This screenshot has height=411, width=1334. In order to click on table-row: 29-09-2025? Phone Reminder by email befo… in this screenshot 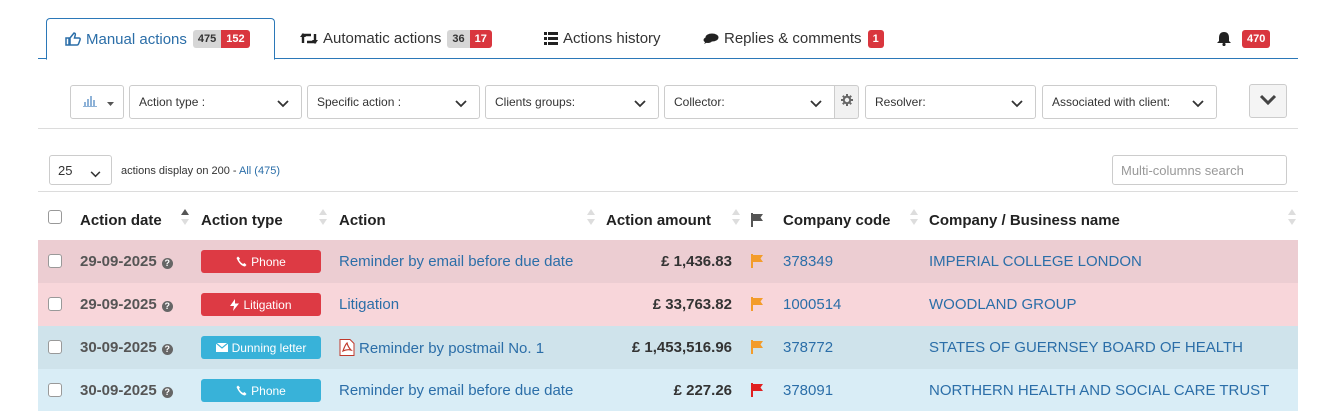, I will do `click(668, 261)`.